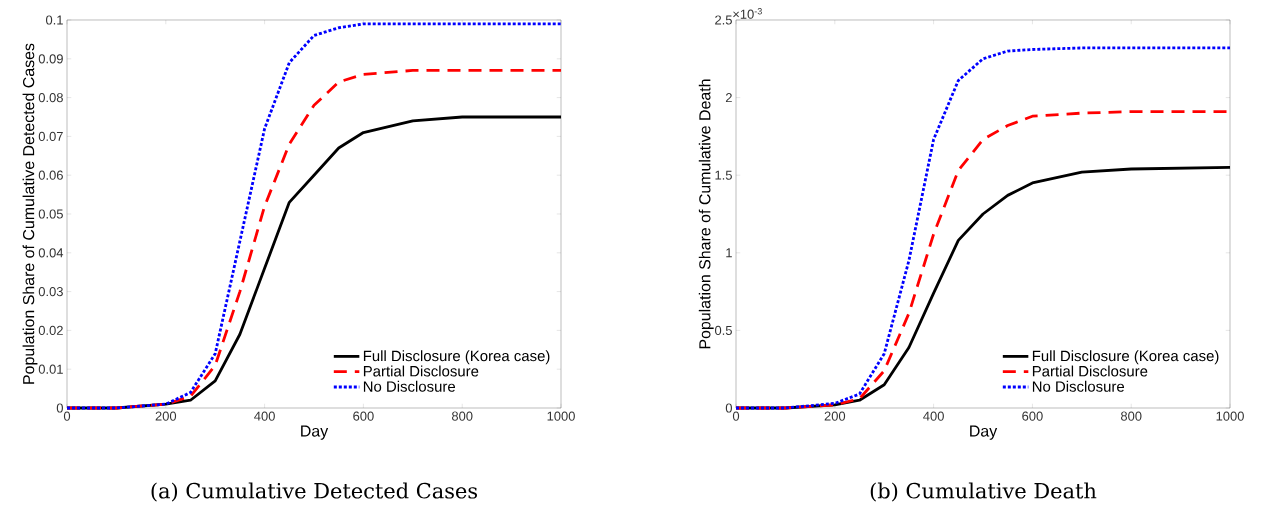 This screenshot has width=1269, height=514. What do you see at coordinates (983, 492) in the screenshot?
I see `text: (b) Cumulative Death` at bounding box center [983, 492].